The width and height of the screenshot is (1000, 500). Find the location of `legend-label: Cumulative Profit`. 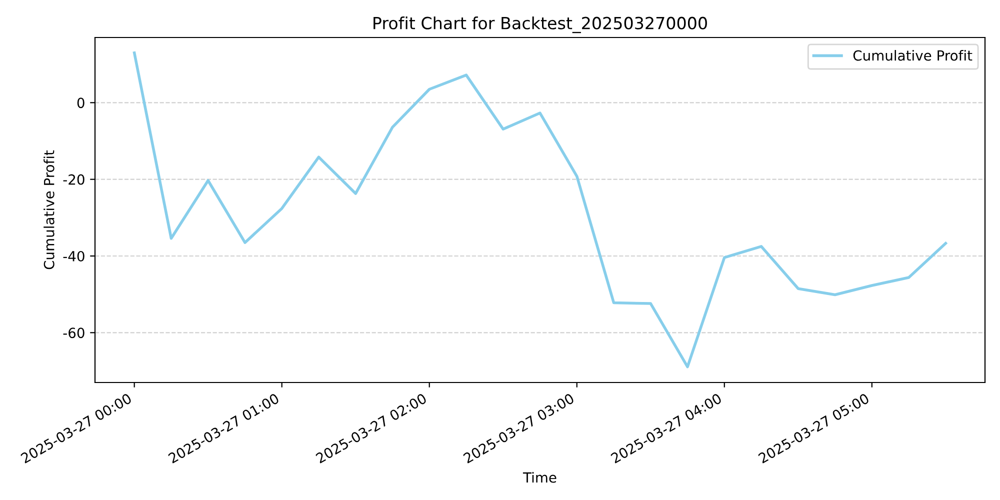

legend-label: Cumulative Profit is located at coordinates (912, 55).